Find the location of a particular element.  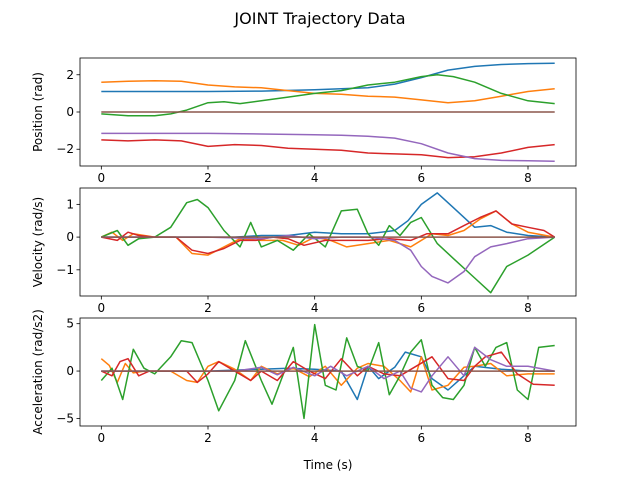

y-axis-label-1: Position (rad) is located at coordinates (38, 112).